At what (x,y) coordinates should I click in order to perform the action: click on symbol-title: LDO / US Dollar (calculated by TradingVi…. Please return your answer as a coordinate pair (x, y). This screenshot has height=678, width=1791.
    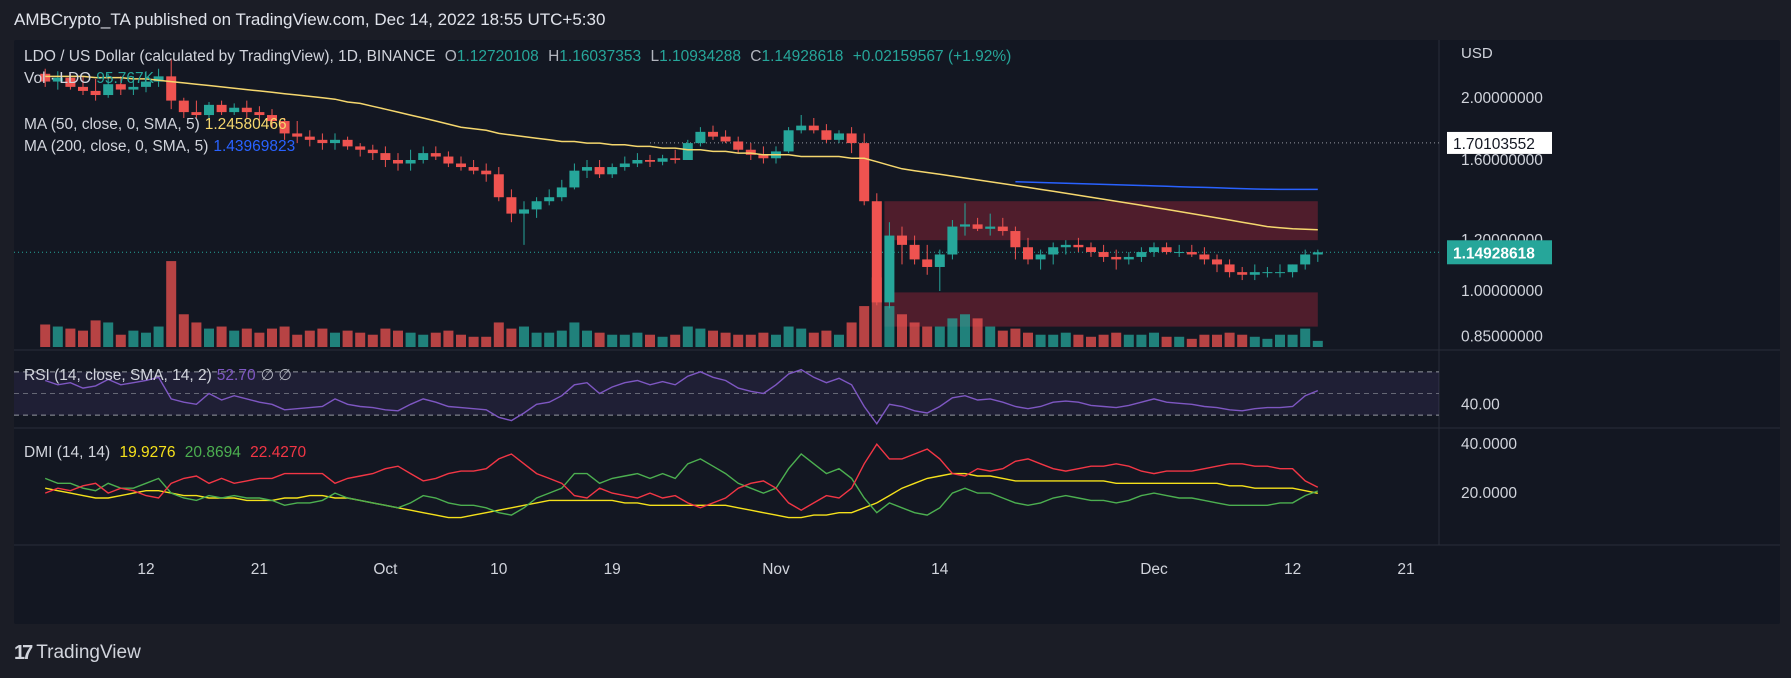
    Looking at the image, I should click on (230, 56).